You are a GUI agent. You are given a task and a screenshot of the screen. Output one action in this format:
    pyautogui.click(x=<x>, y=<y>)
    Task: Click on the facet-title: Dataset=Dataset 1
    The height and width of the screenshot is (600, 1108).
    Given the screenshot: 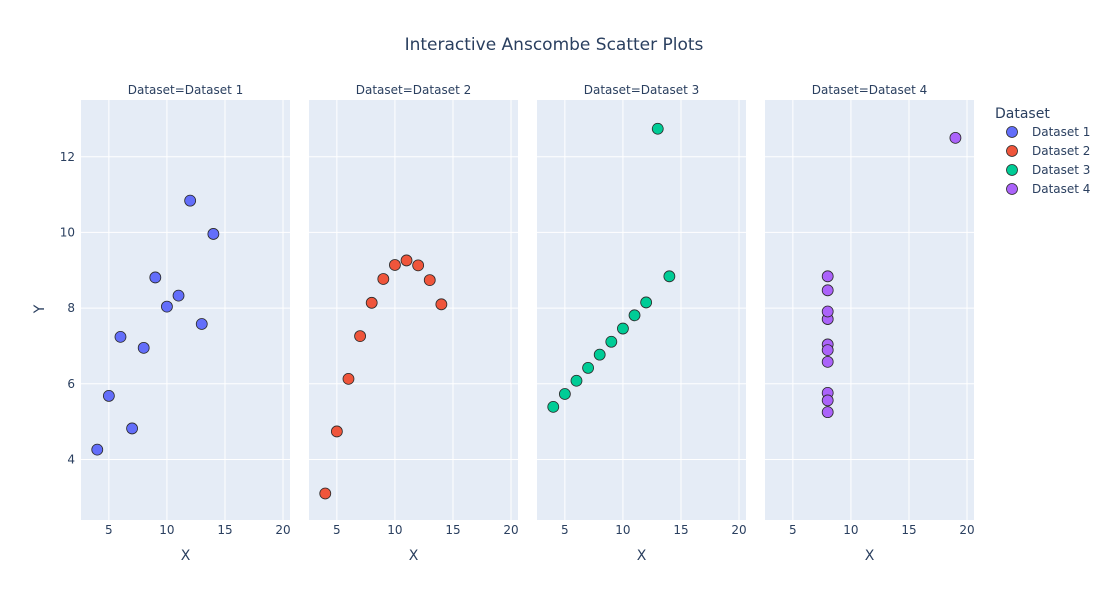 What is the action you would take?
    pyautogui.click(x=186, y=90)
    